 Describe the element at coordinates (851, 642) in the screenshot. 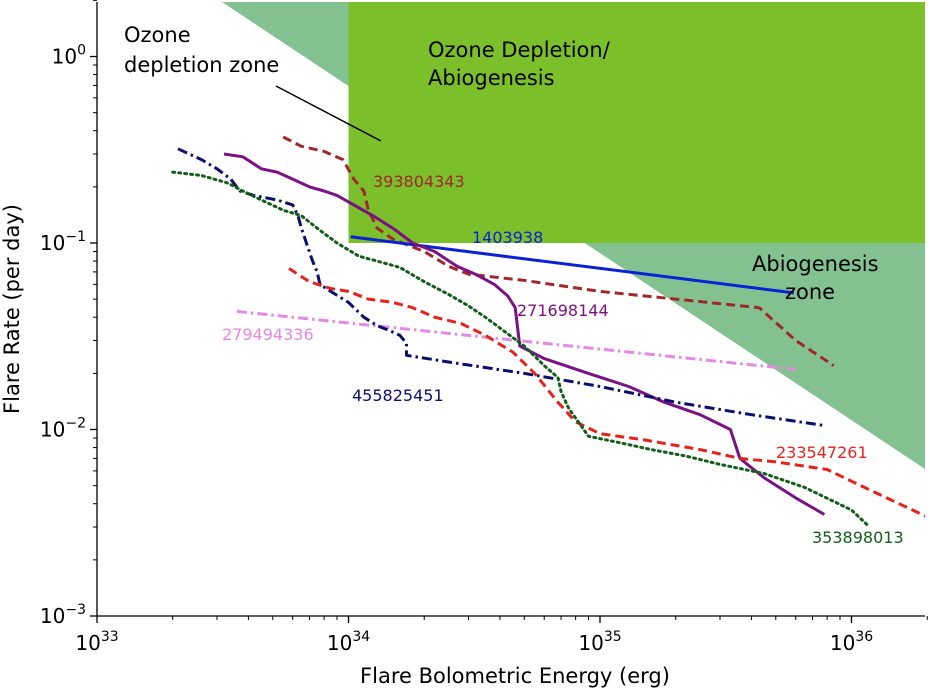

I see `x-tick-label: 1036` at that location.